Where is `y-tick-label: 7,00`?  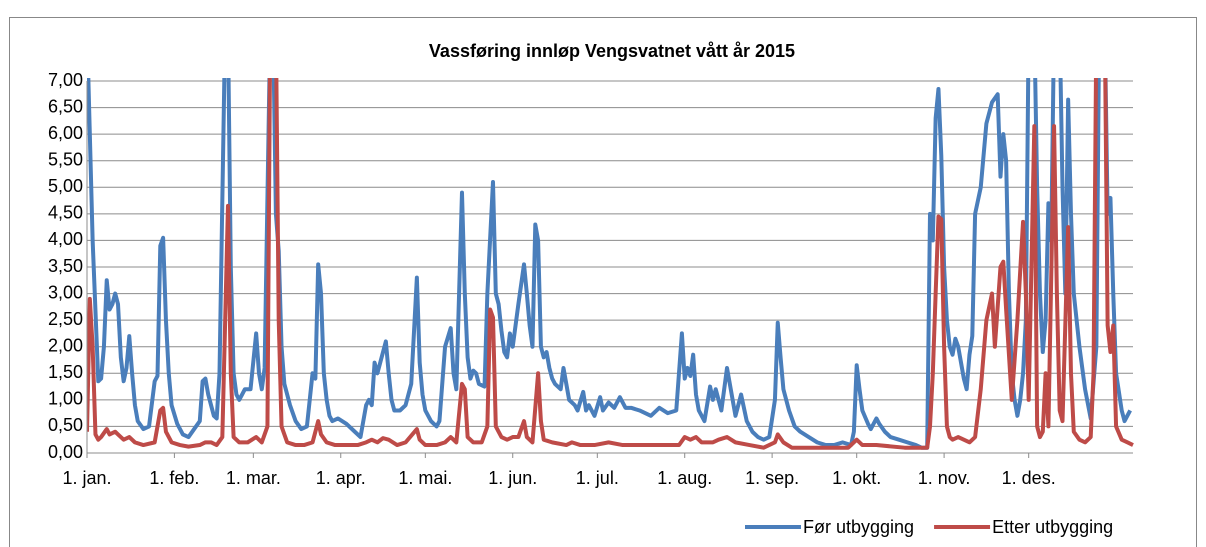
y-tick-label: 7,00 is located at coordinates (65, 80).